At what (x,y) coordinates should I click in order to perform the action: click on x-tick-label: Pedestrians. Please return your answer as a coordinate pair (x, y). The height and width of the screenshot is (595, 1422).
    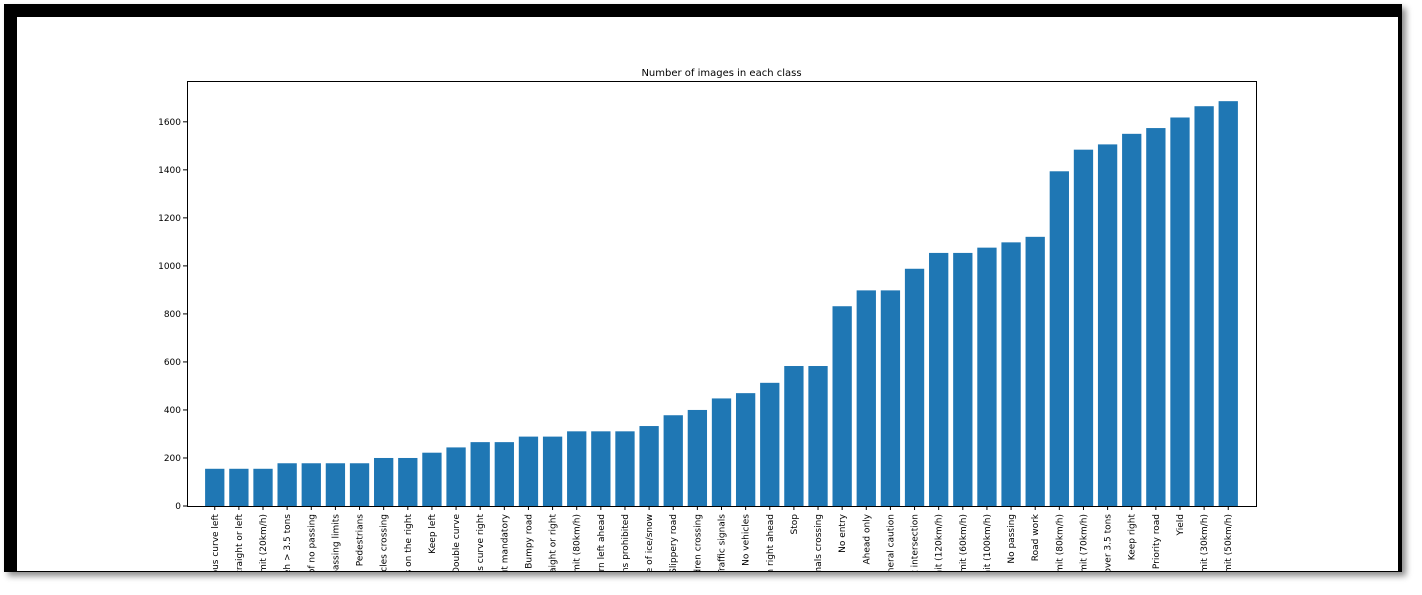
    Looking at the image, I should click on (361, 540).